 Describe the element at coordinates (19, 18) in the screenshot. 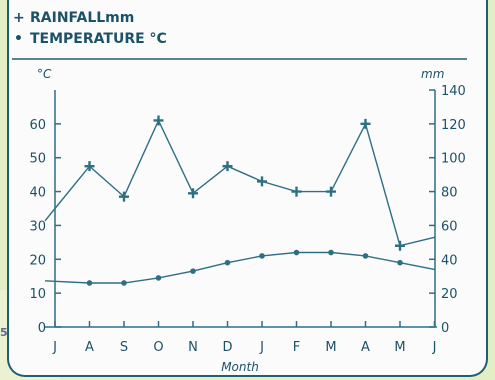

I see `legend-rainfall-symbol: +` at that location.